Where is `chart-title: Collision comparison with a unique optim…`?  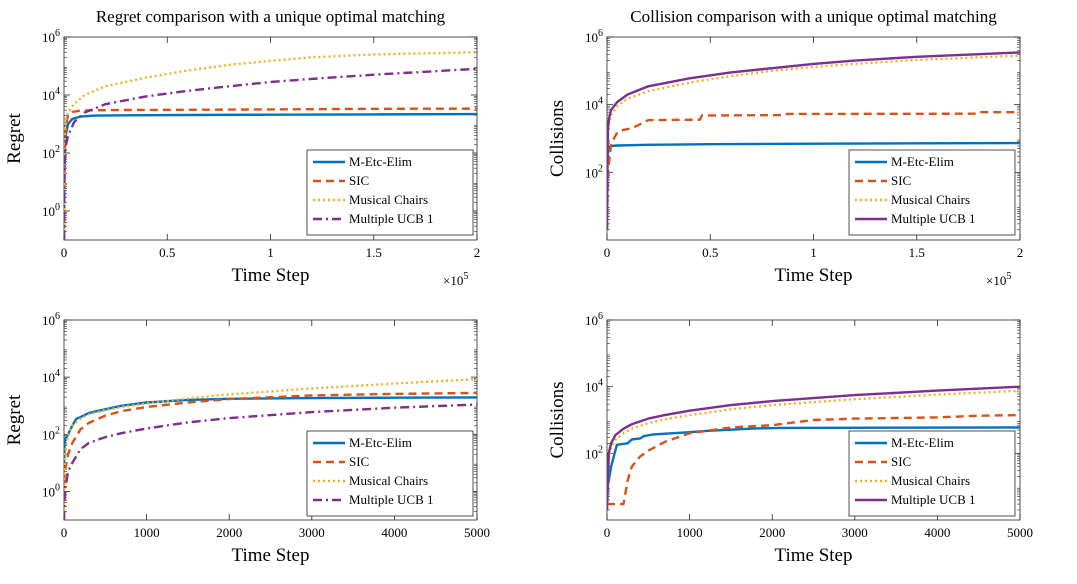 chart-title: Collision comparison with a unique optim… is located at coordinates (813, 16).